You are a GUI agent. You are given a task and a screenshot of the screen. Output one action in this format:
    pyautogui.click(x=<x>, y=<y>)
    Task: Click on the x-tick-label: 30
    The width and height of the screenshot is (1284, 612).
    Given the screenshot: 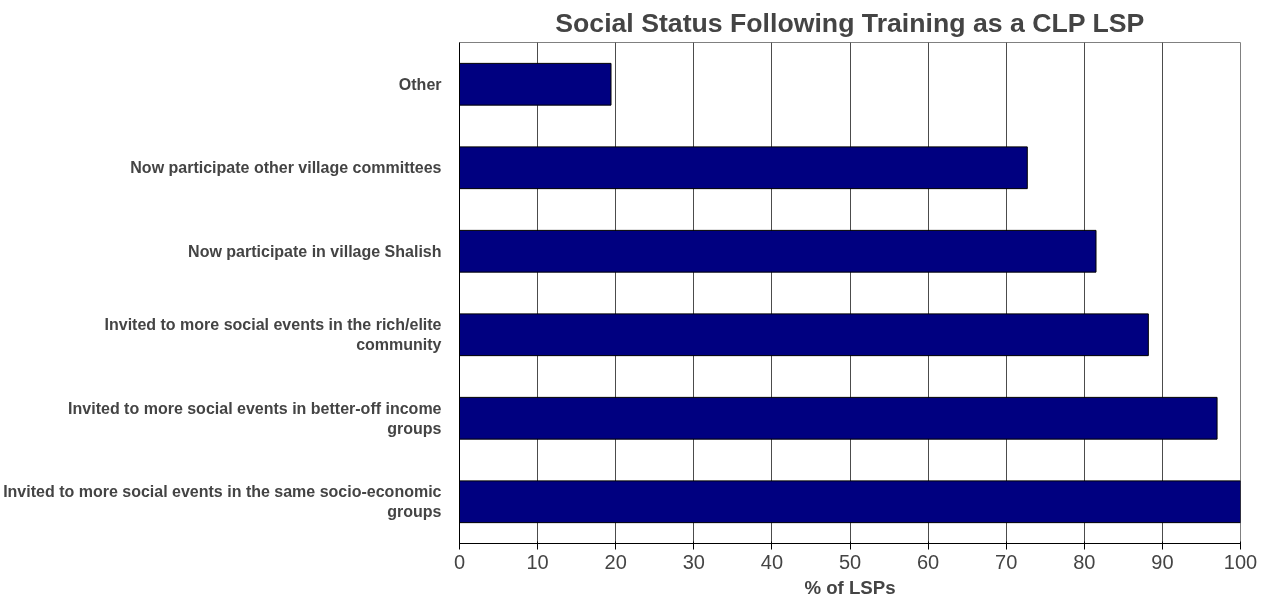 What is the action you would take?
    pyautogui.click(x=693, y=561)
    